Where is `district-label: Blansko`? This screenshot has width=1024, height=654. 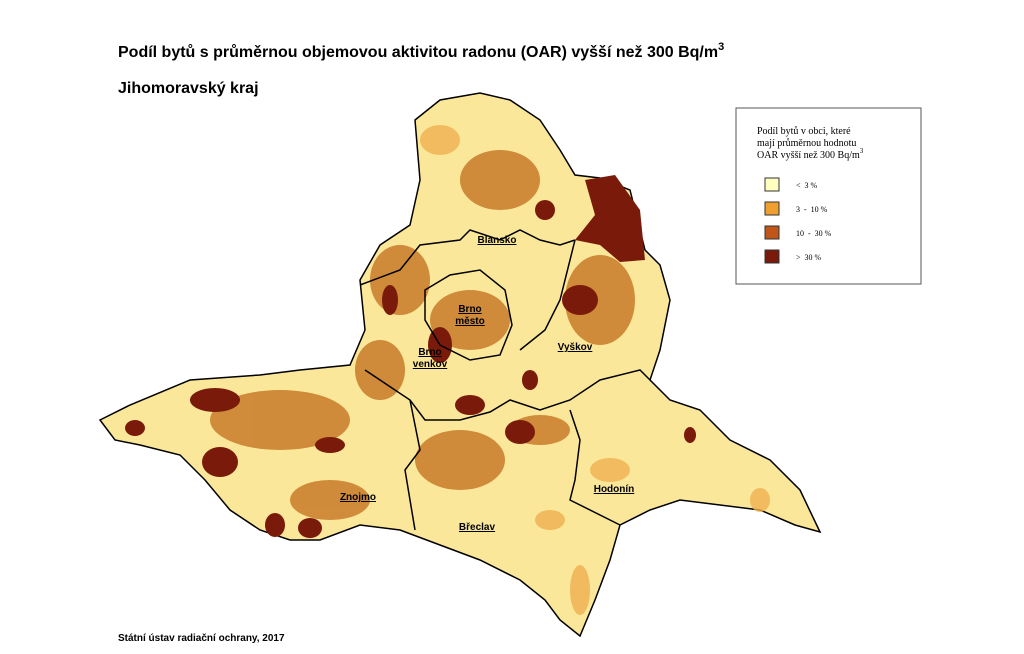 district-label: Blansko is located at coordinates (497, 240).